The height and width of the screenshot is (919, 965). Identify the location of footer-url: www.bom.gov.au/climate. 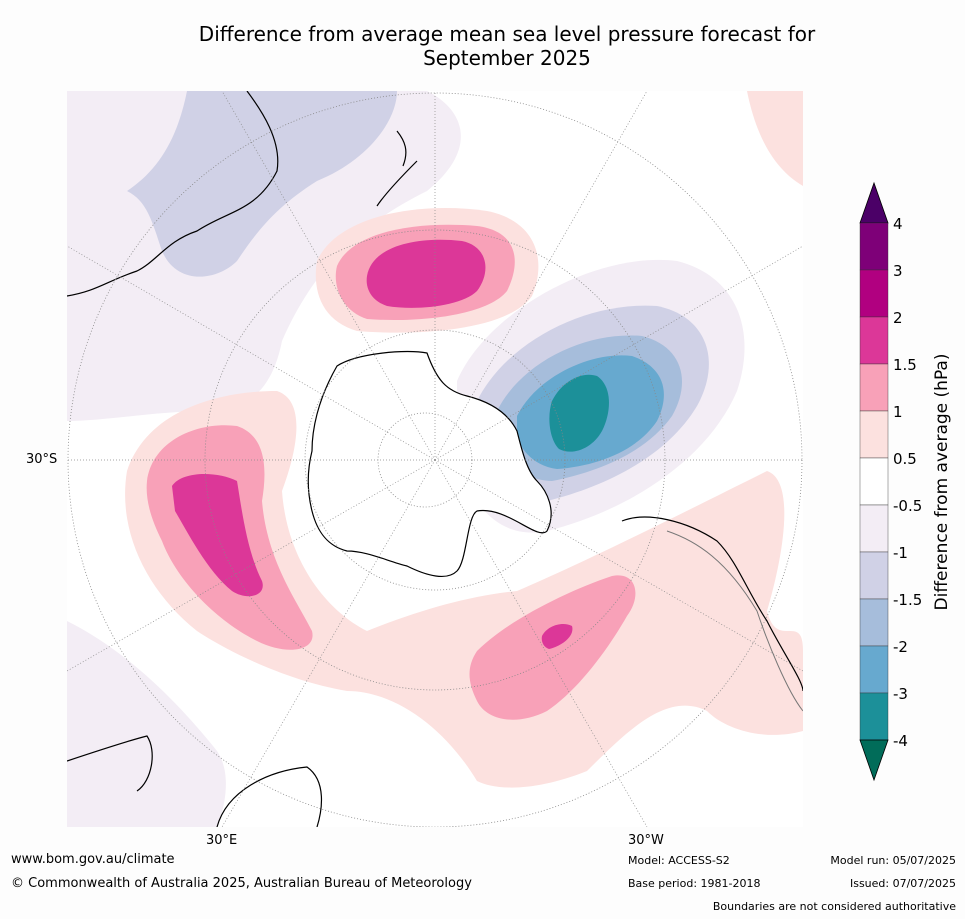
(93, 859).